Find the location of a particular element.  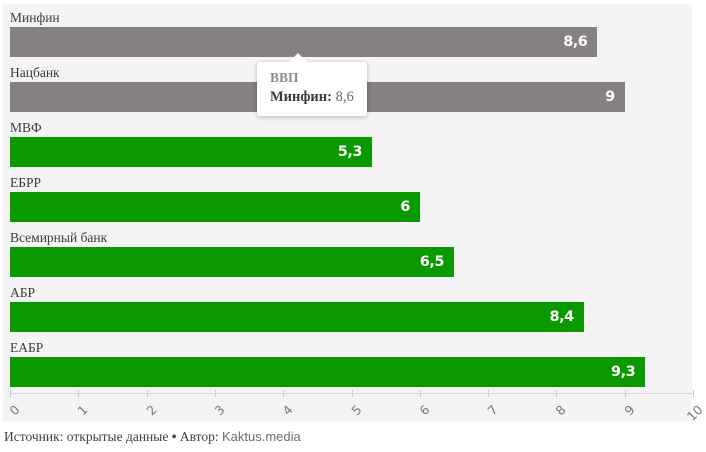

bar-value-ebrr: 6 is located at coordinates (405, 207).